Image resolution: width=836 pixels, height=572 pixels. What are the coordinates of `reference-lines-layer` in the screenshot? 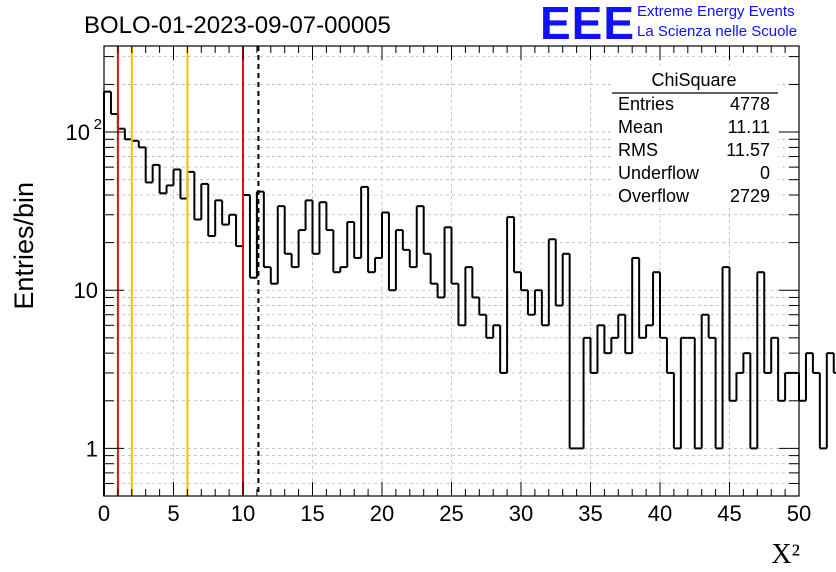 It's located at (188, 271).